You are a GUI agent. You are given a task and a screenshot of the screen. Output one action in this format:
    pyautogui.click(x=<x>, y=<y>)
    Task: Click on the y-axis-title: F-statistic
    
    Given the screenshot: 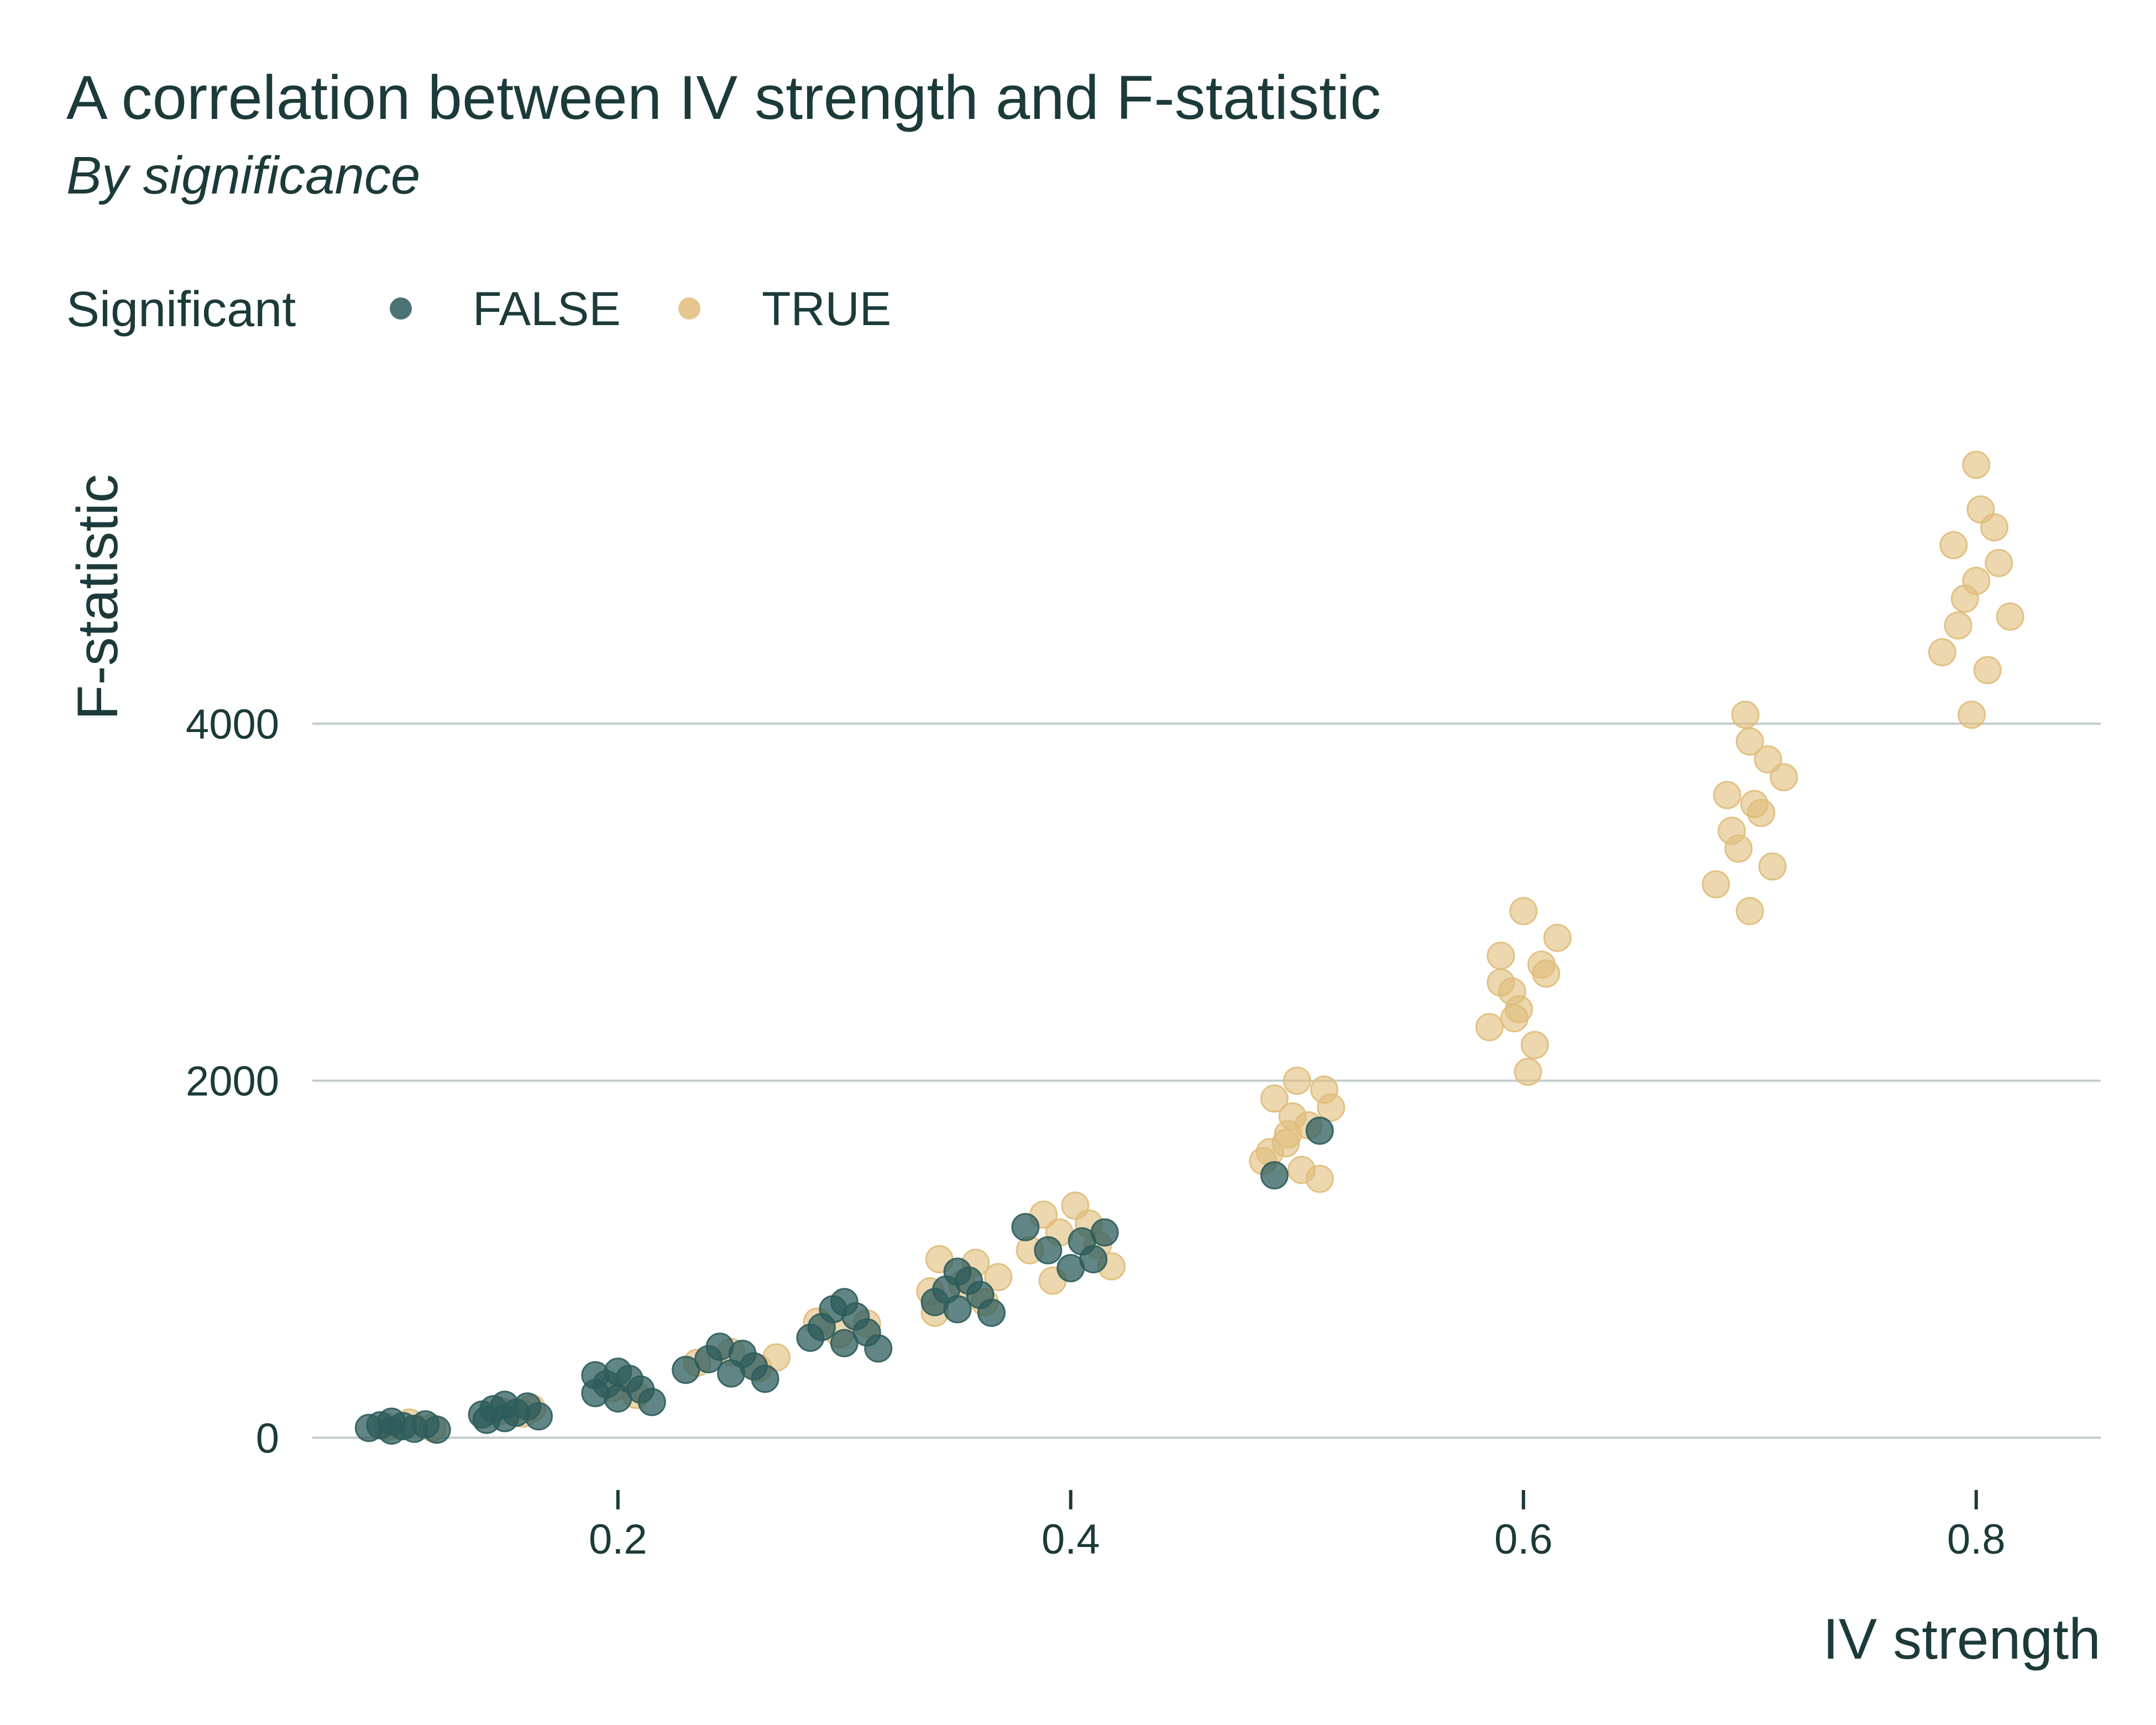 What is the action you would take?
    pyautogui.click(x=98, y=597)
    